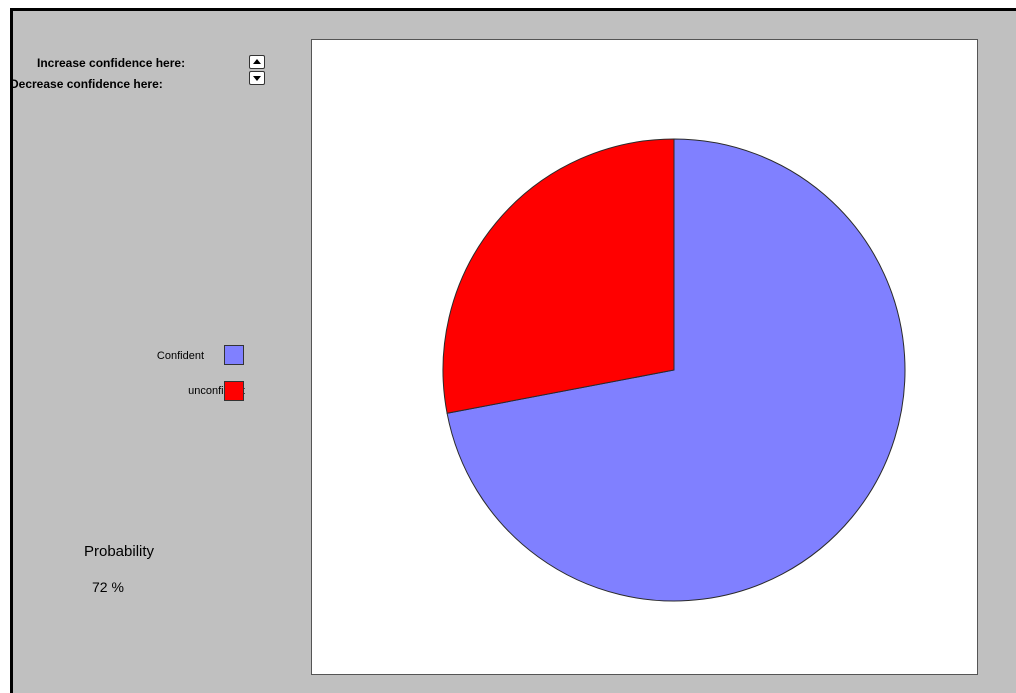 This screenshot has width=1016, height=693. I want to click on legend-swatch-confident, so click(234, 355).